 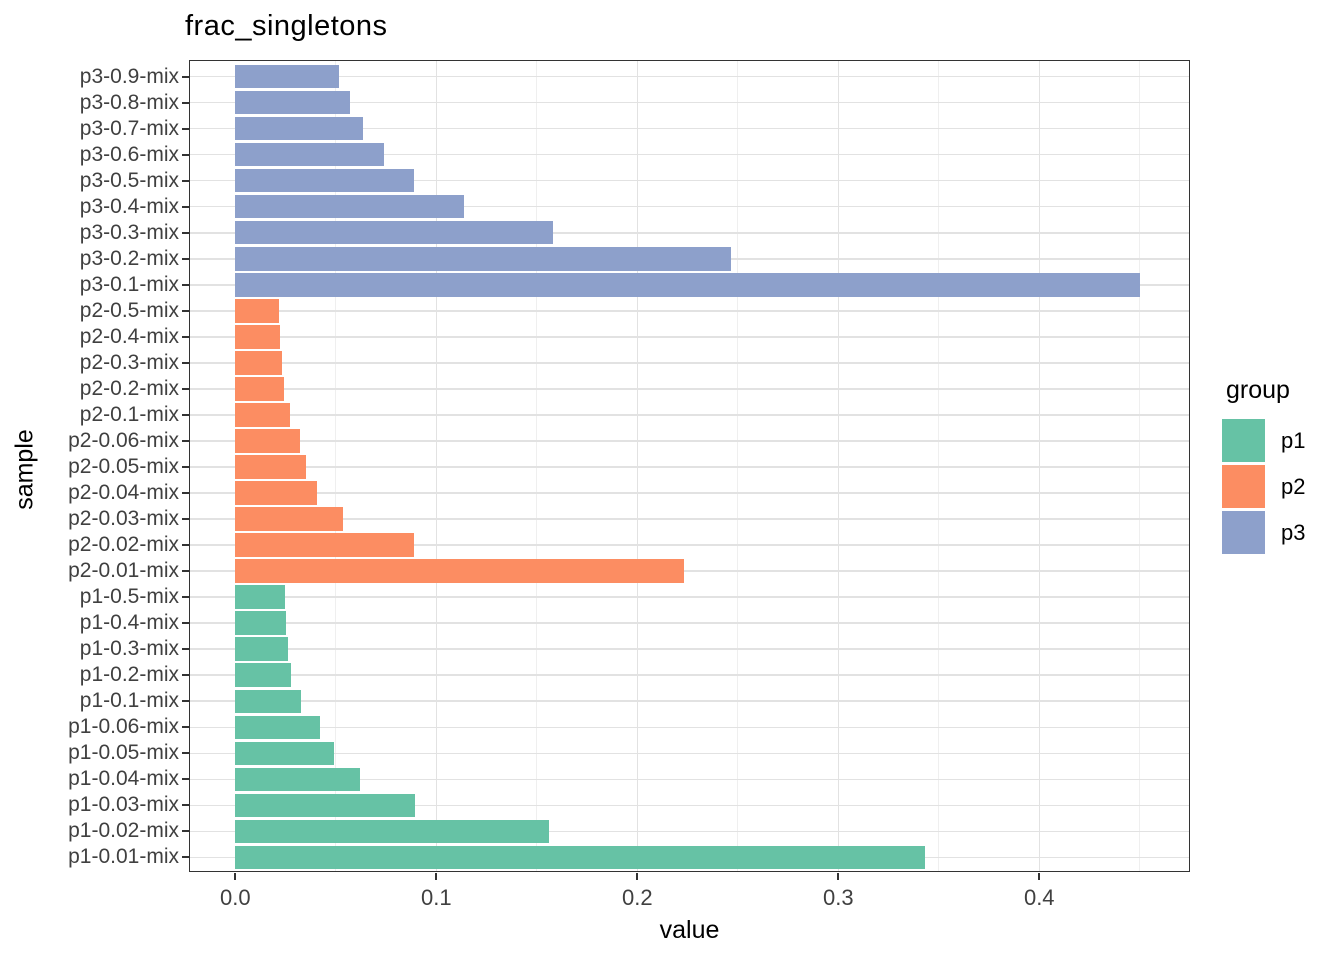 I want to click on bar-p3-0.1-mix, so click(x=687, y=285).